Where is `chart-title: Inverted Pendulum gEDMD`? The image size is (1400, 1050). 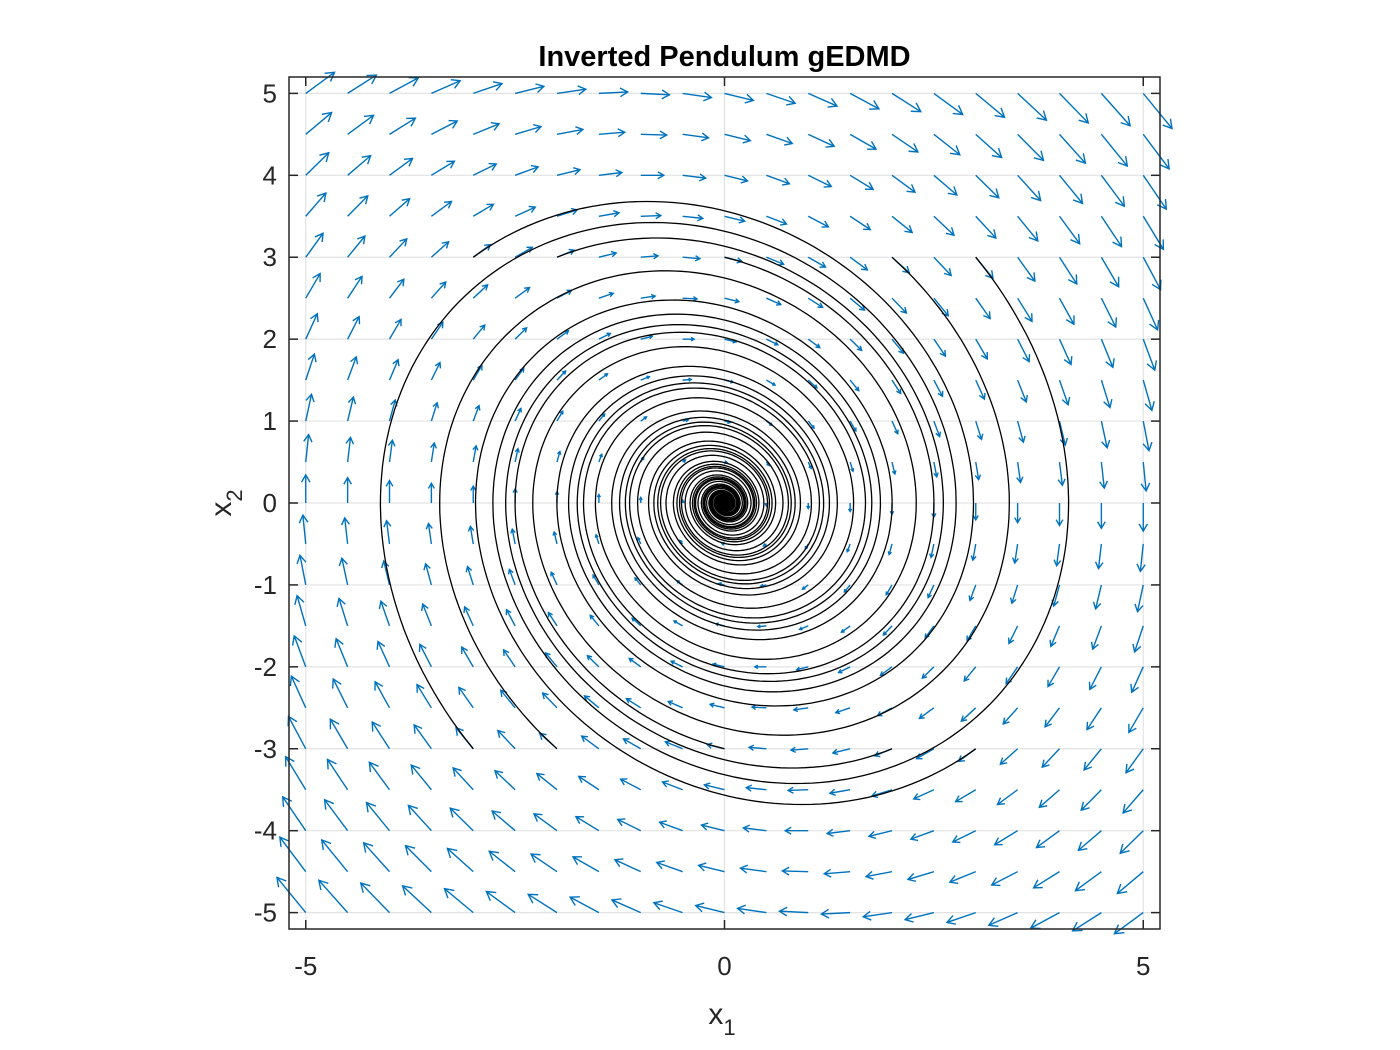
chart-title: Inverted Pendulum gEDMD is located at coordinates (724, 57).